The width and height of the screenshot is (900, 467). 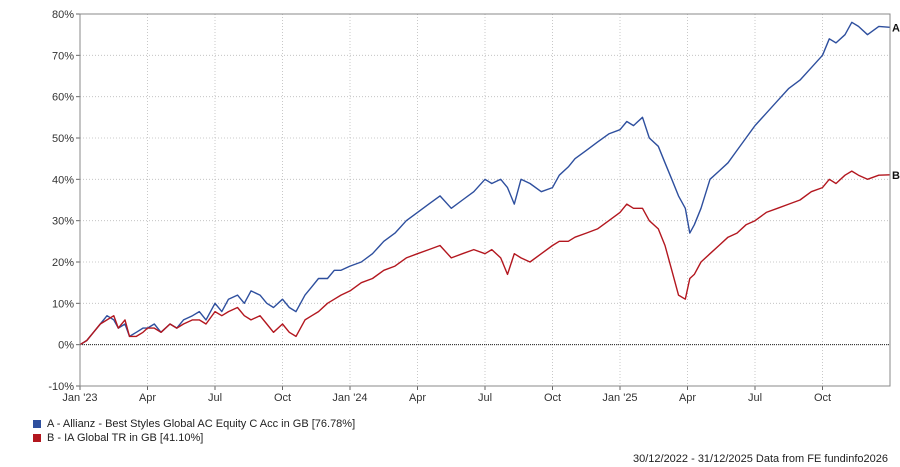 I want to click on legend-label-b: B - IA Global TR in GB [41.10%], so click(x=125, y=438).